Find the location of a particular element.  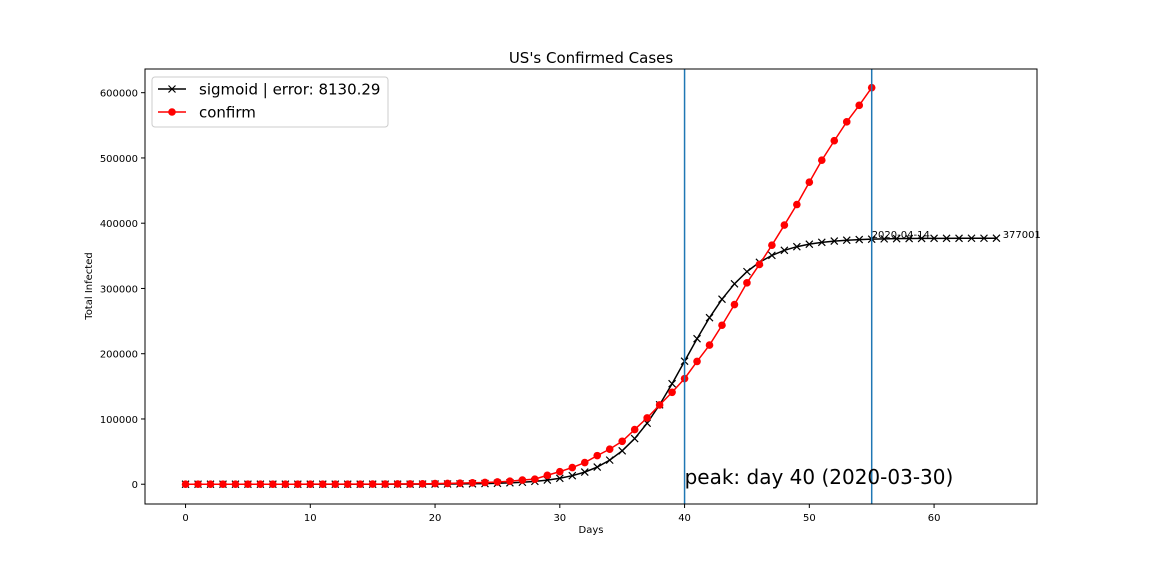

annotation: 2020-04-14 is located at coordinates (901, 235).